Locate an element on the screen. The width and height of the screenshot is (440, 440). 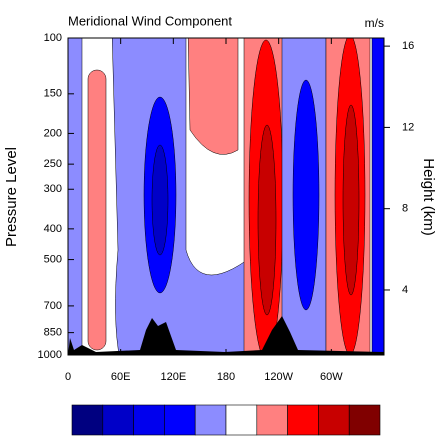
chart-title: Meridional Wind Component is located at coordinates (150, 20).